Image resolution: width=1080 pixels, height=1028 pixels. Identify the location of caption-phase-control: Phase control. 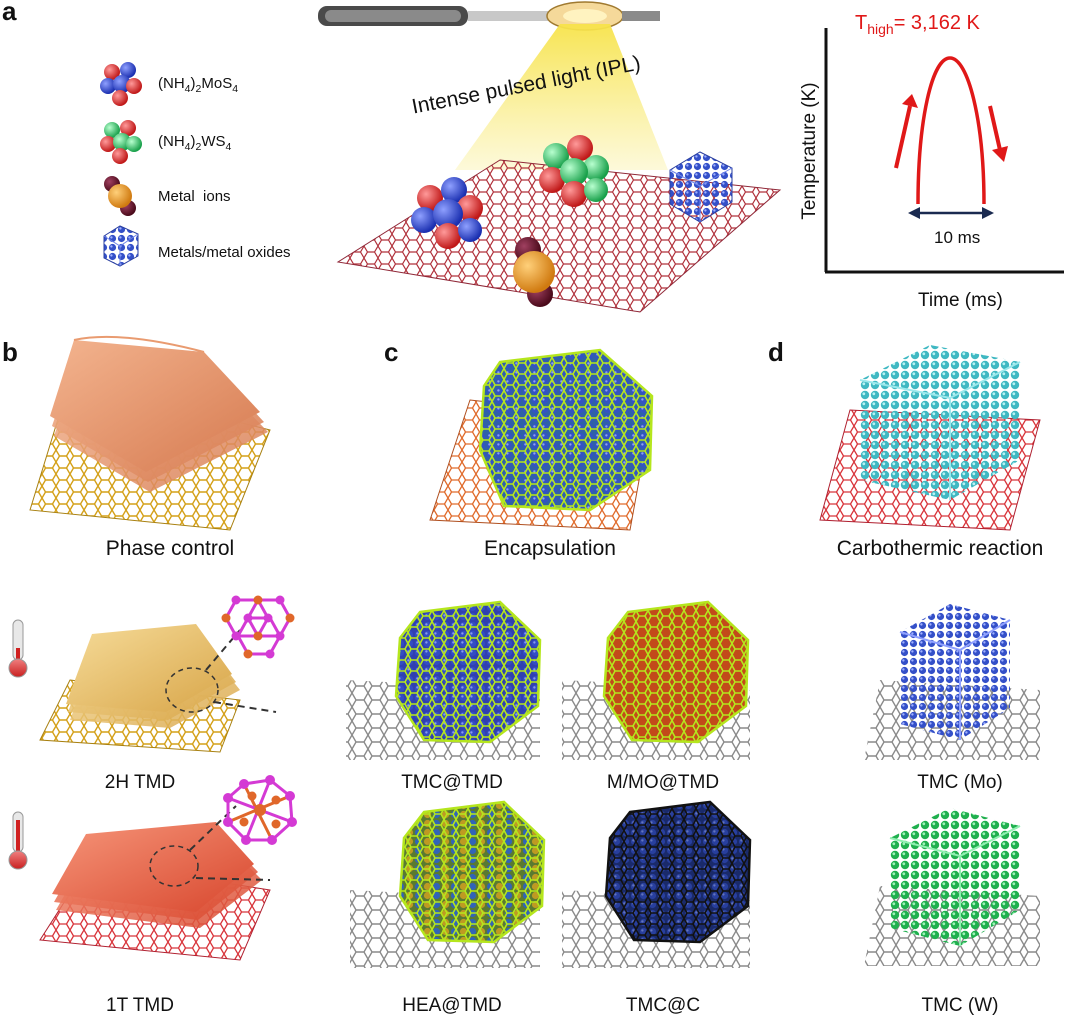
(170, 548).